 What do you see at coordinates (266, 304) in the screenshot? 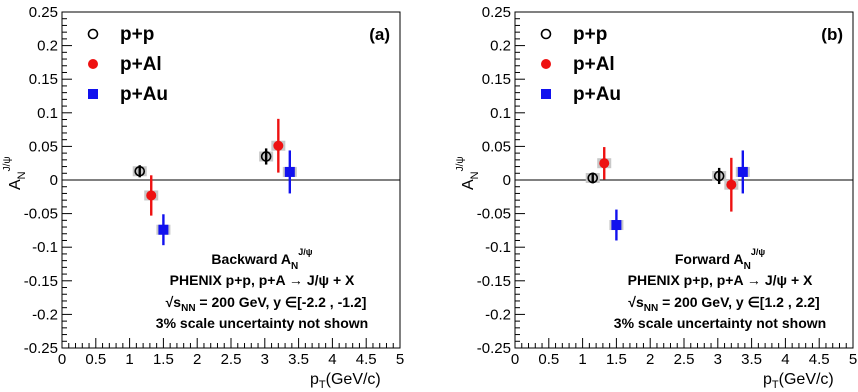
I see `annotation-energy: √sNN = 200 GeV, y ∈[-2.2 , -1.2]` at bounding box center [266, 304].